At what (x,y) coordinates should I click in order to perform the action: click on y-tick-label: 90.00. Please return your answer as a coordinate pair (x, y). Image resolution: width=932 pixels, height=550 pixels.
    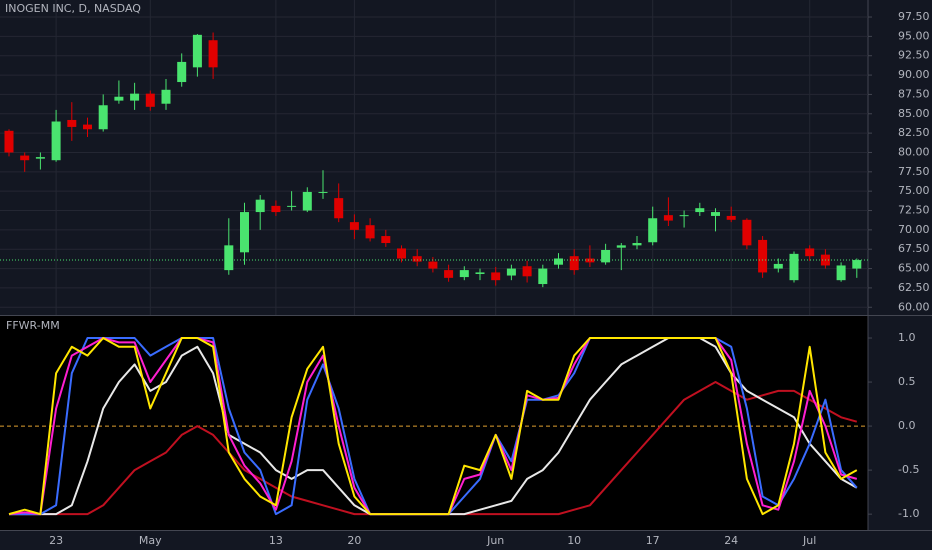
    Looking at the image, I should click on (914, 74).